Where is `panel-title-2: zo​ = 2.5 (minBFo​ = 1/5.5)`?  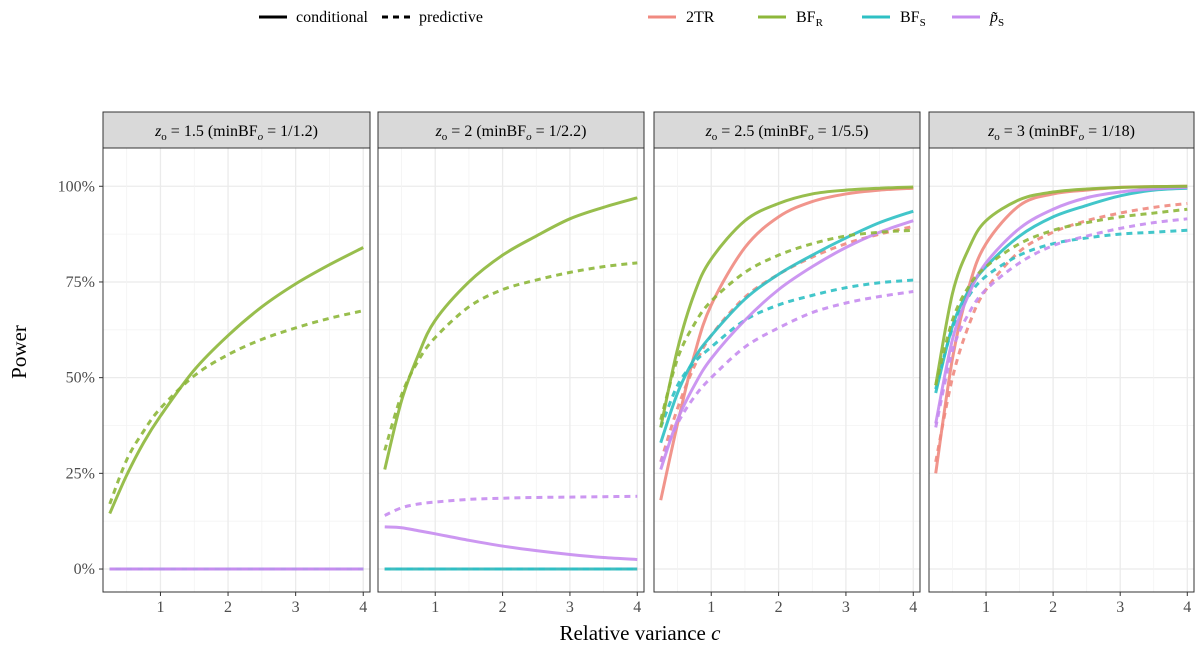 panel-title-2: zo​ = 2.5 (minBFo​ = 1/5.5) is located at coordinates (787, 133).